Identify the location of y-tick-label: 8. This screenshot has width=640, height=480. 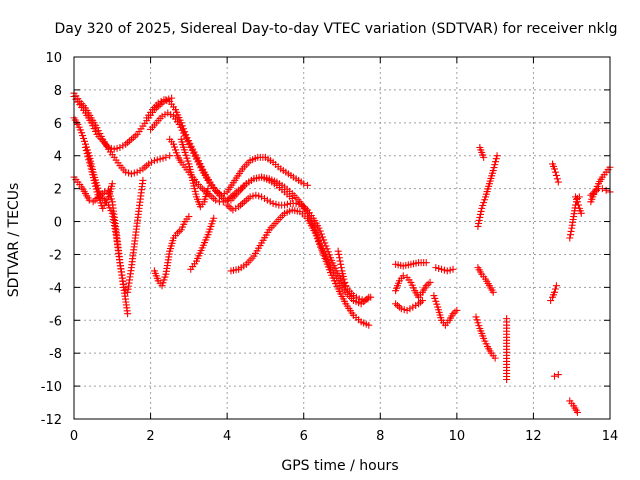
(58, 91).